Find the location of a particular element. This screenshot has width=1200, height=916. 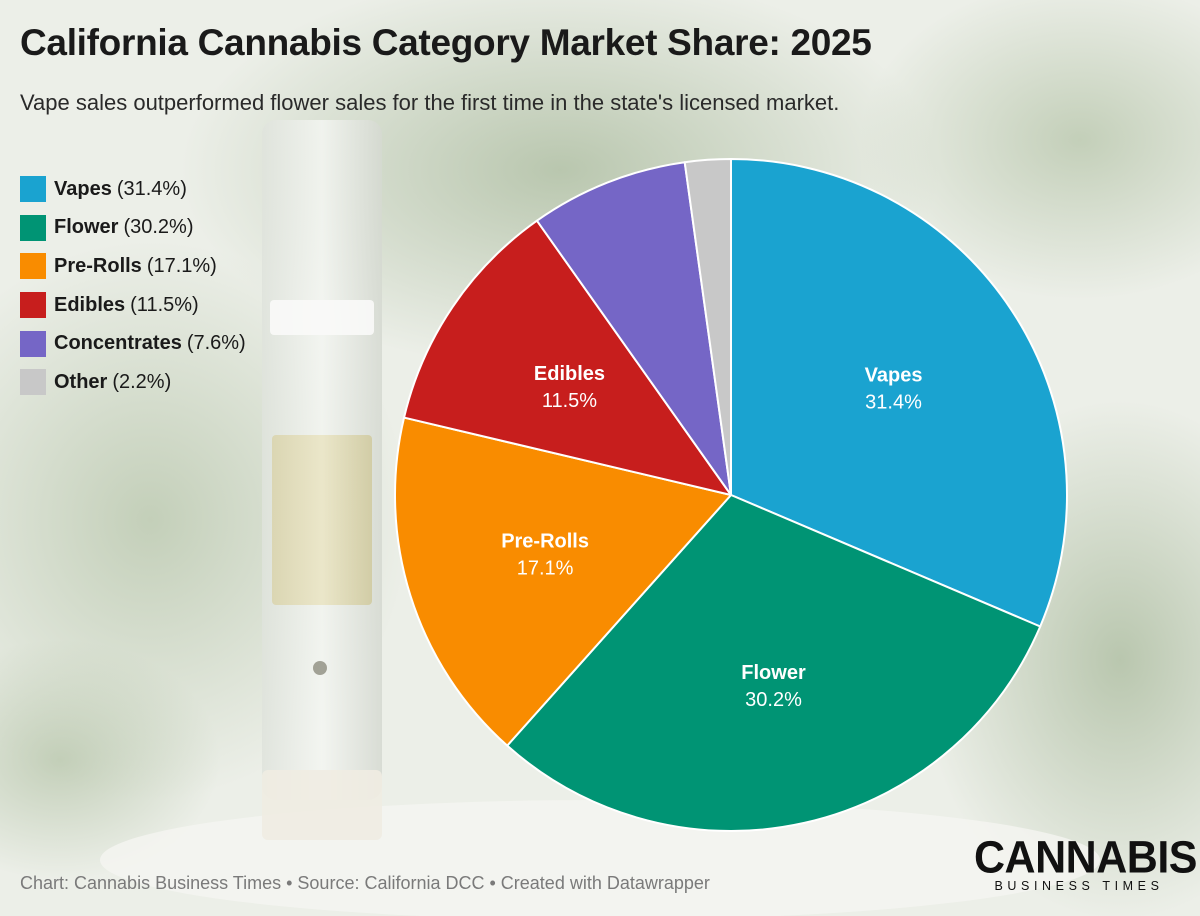

publisher-logo: CANNABIS BUSINESS TIMES is located at coordinates (1085, 863).